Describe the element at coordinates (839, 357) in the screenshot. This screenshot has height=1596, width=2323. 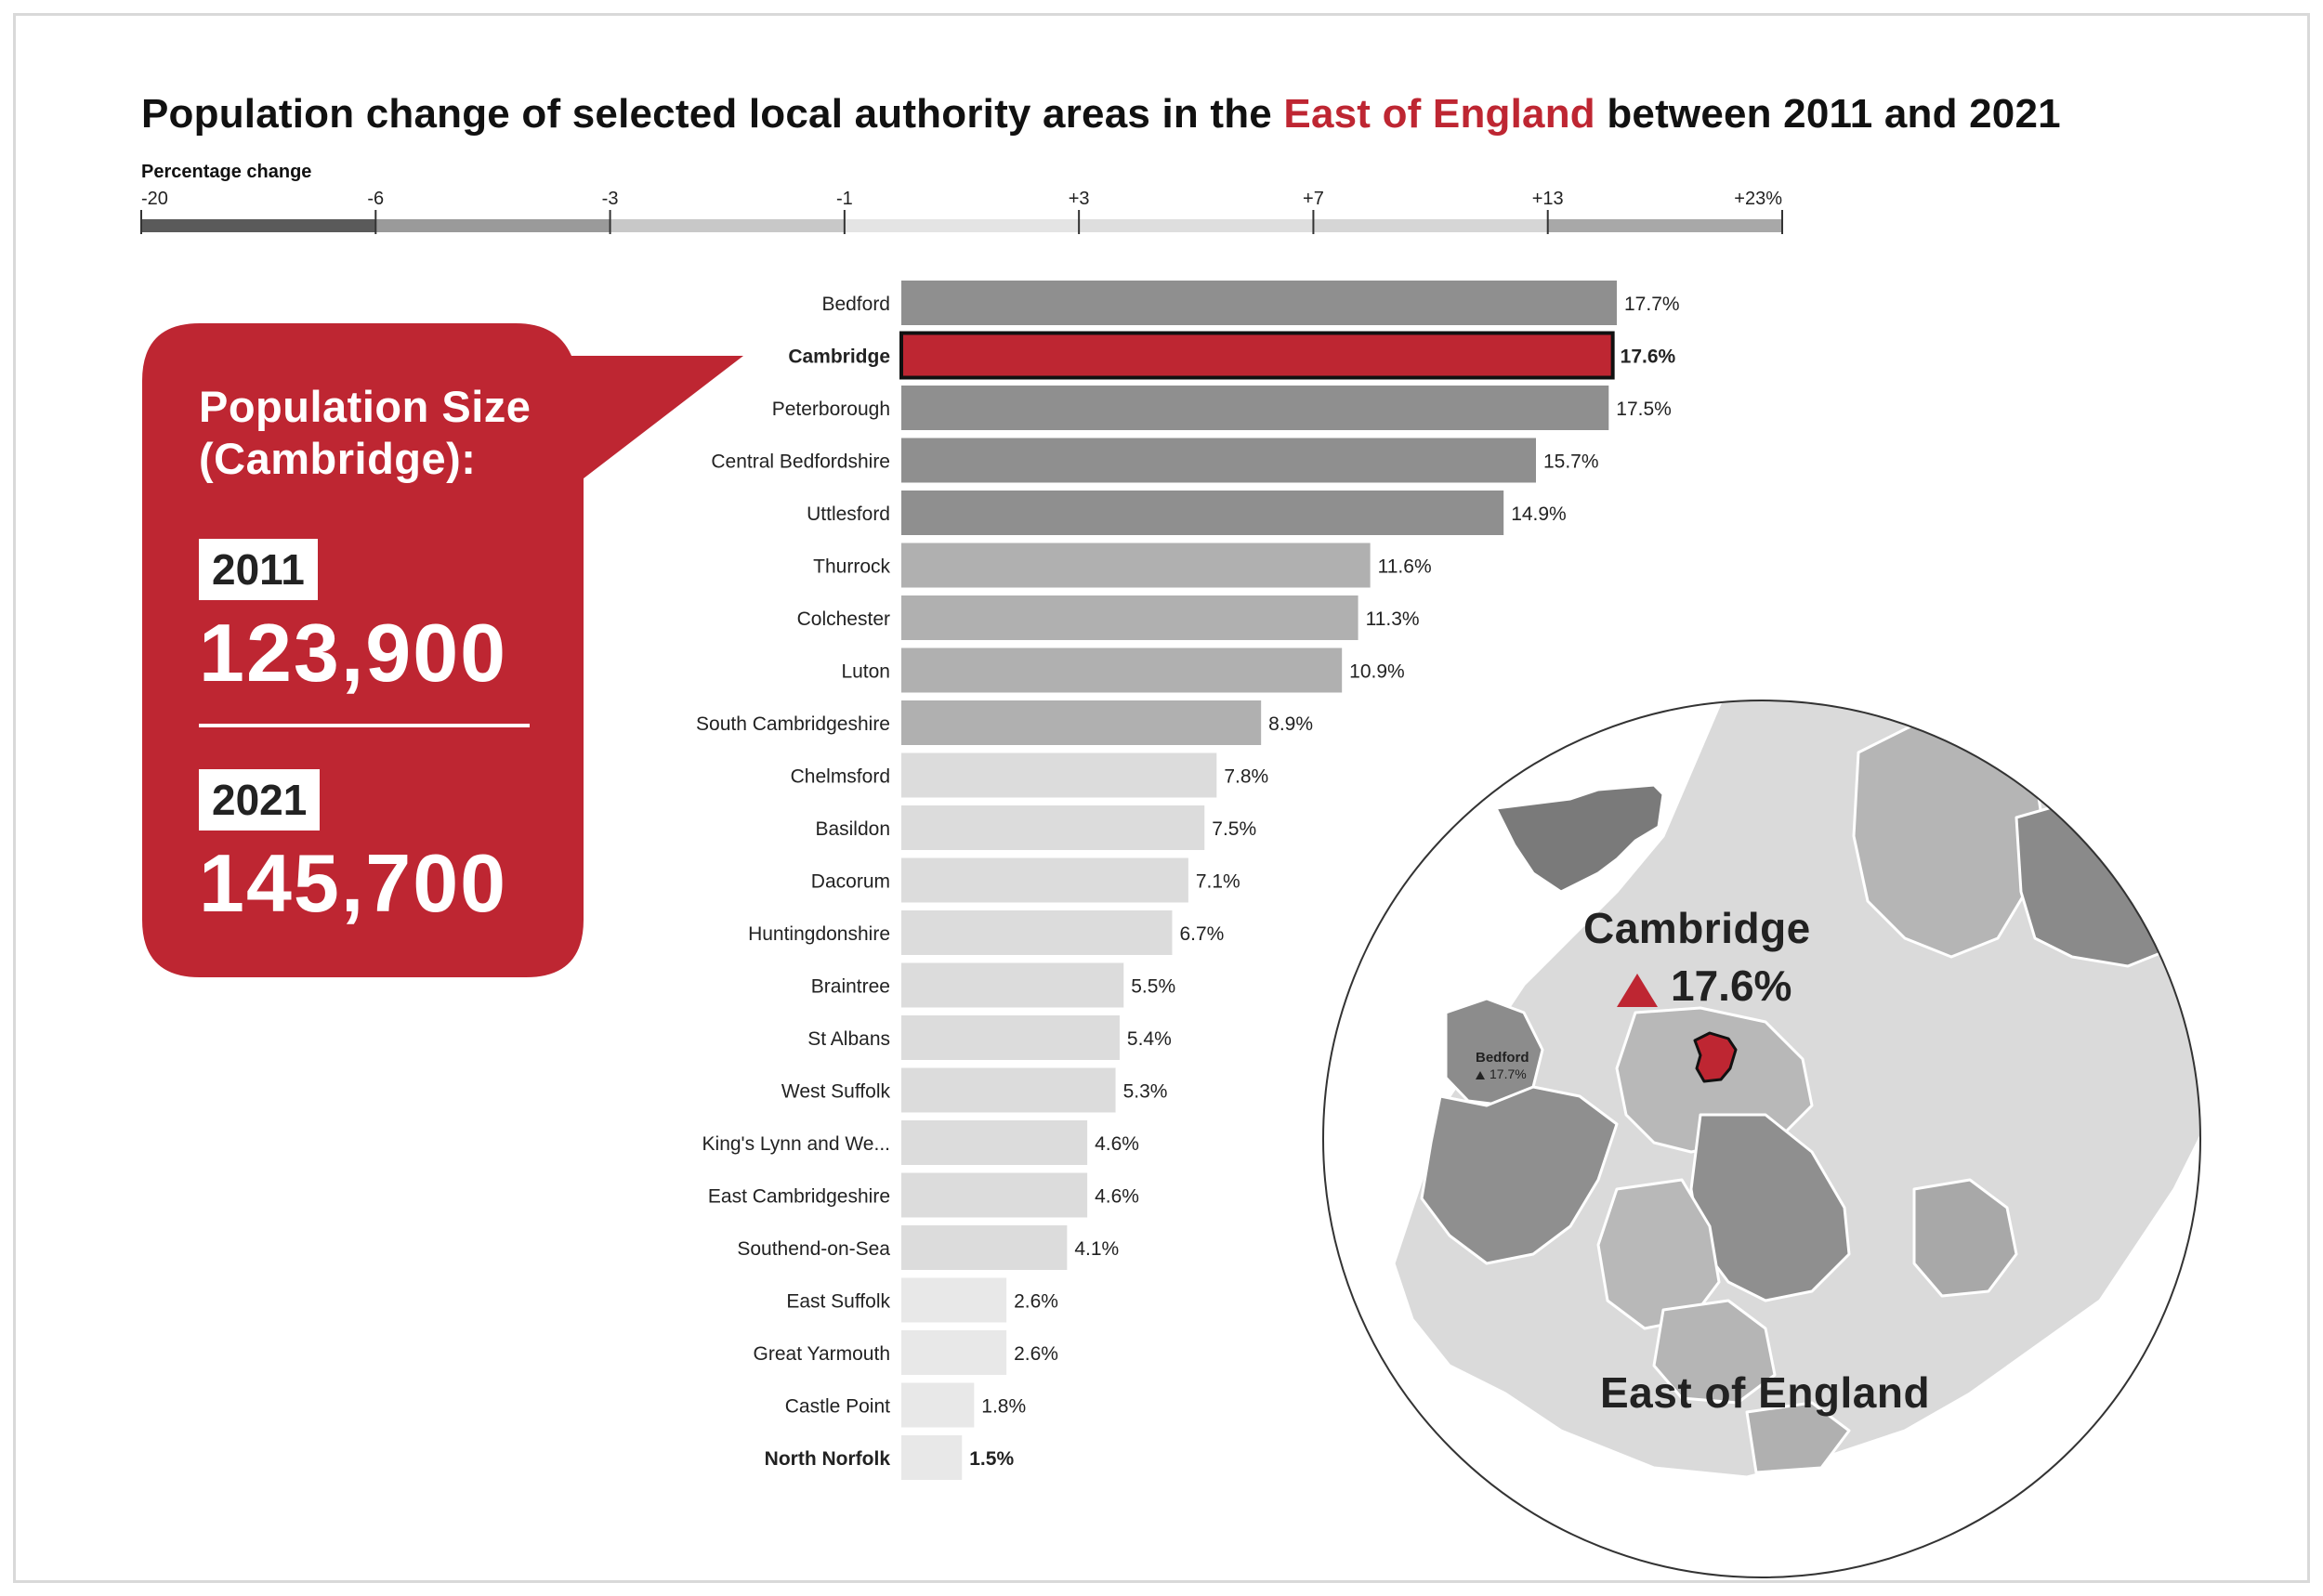
I see `category-label: Cambridge` at that location.